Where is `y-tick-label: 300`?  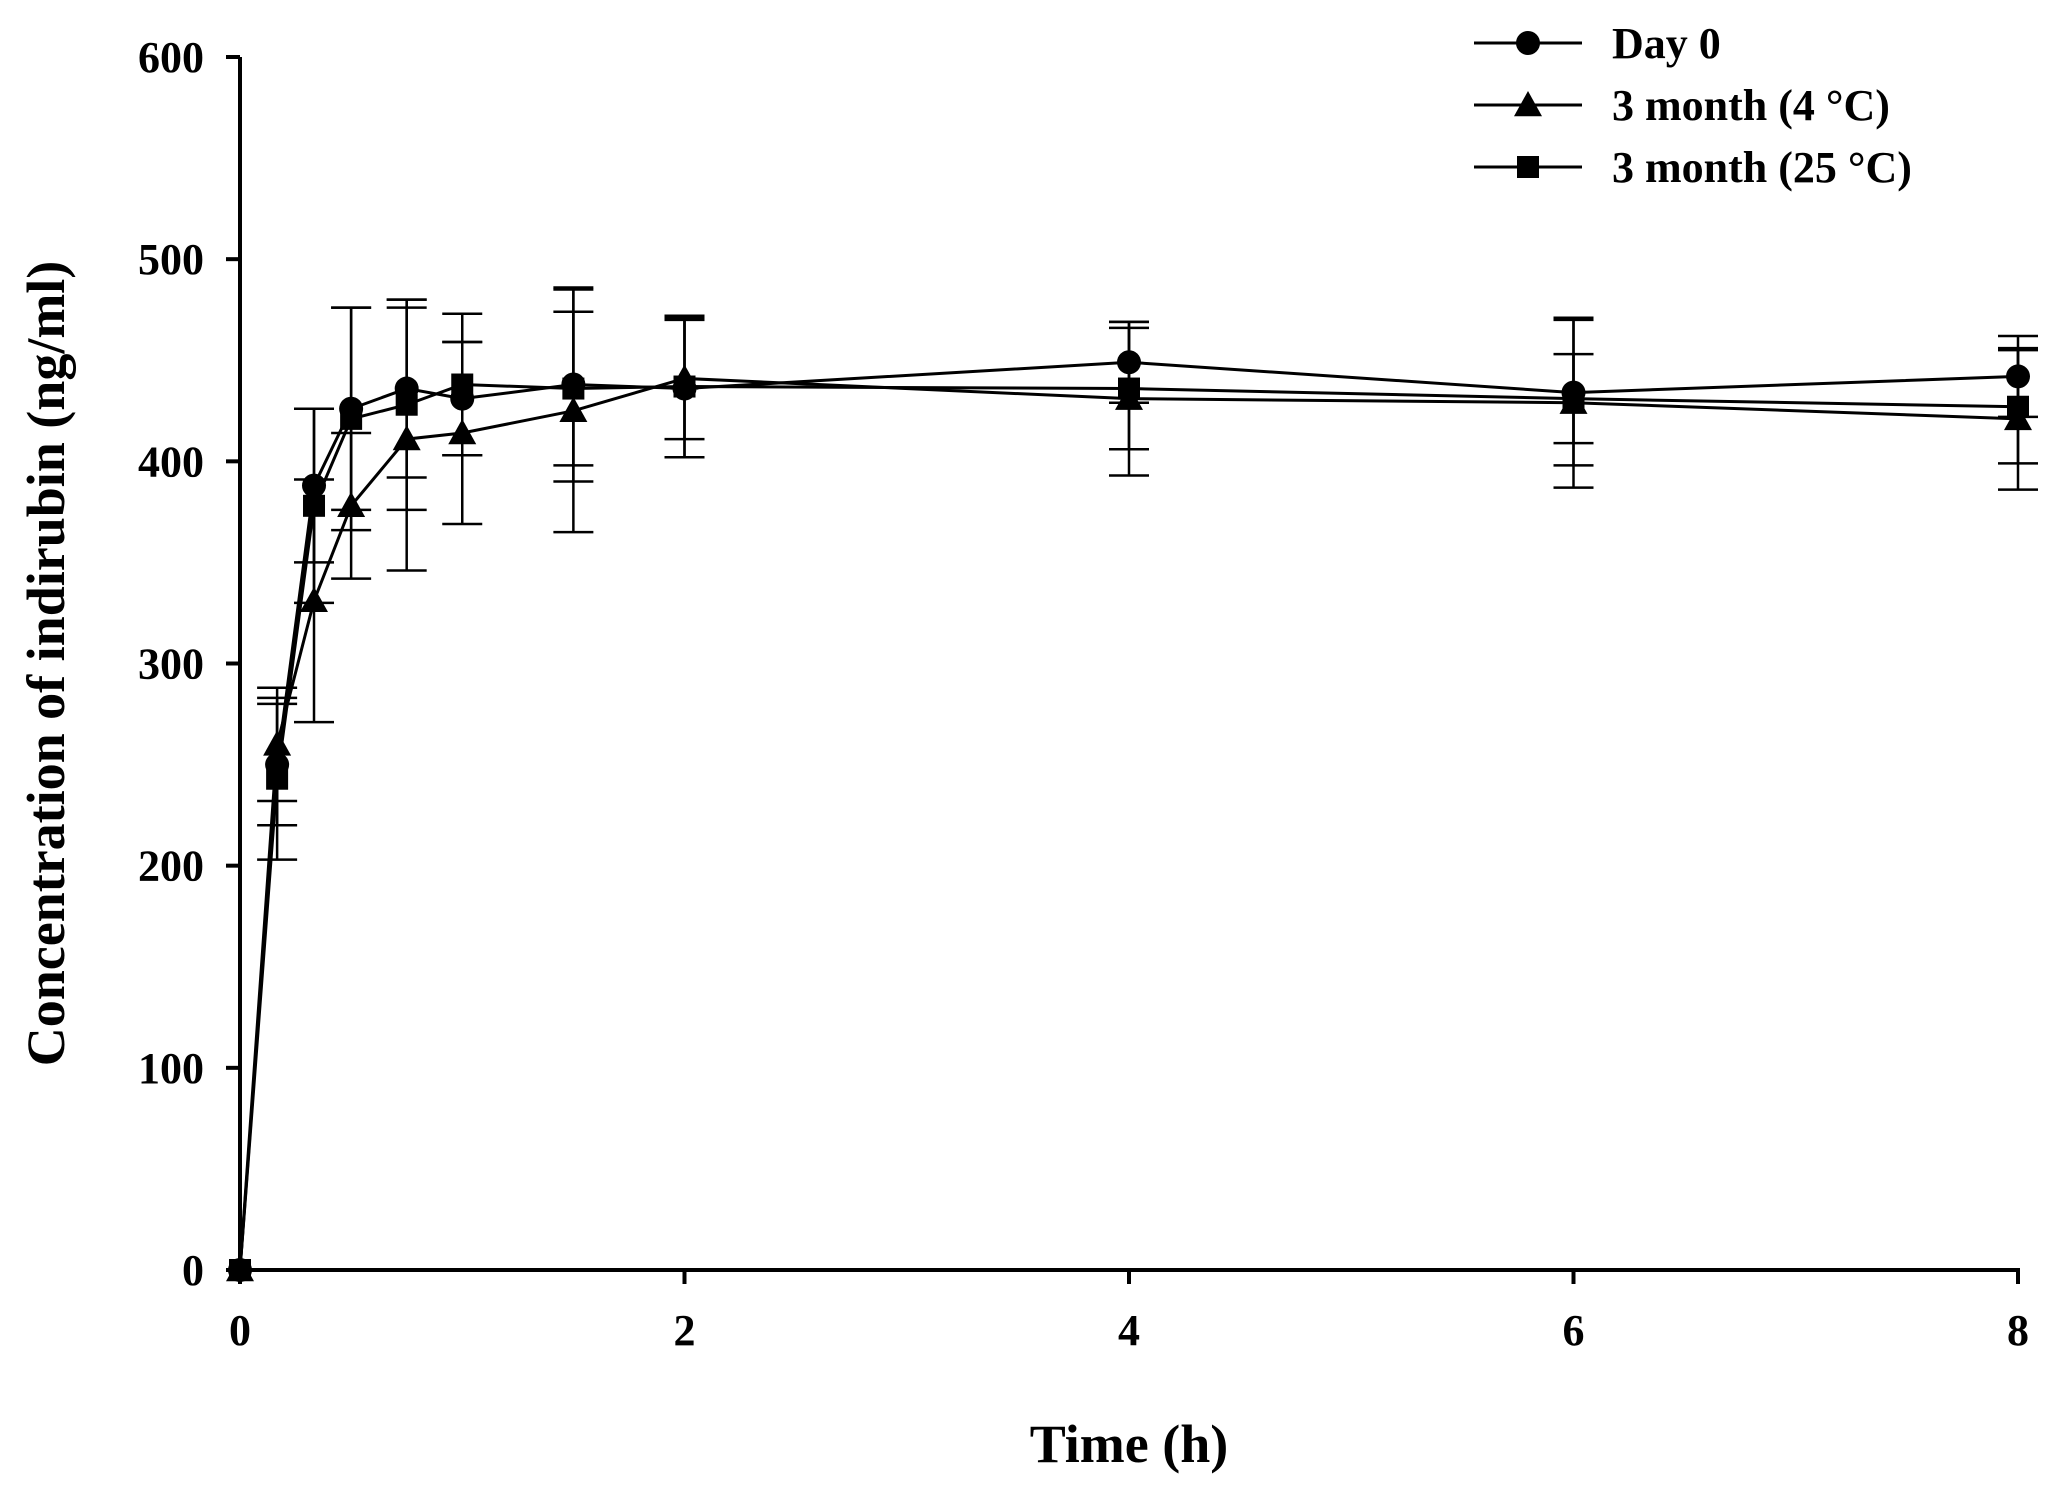
y-tick-label: 300 is located at coordinates (171, 664).